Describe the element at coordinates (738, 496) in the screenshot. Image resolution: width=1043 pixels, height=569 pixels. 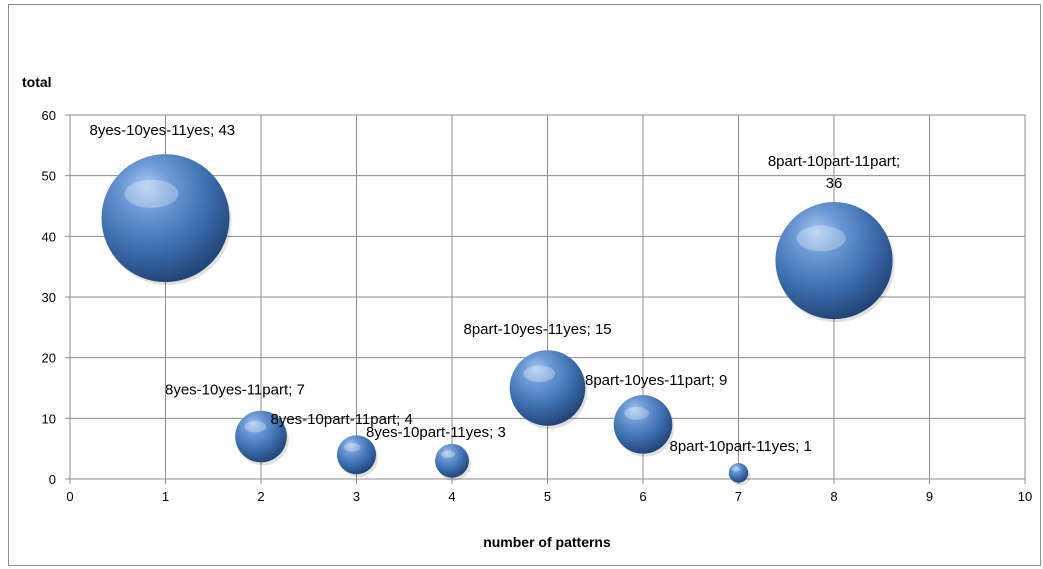
I see `x-tick-label: 7` at that location.